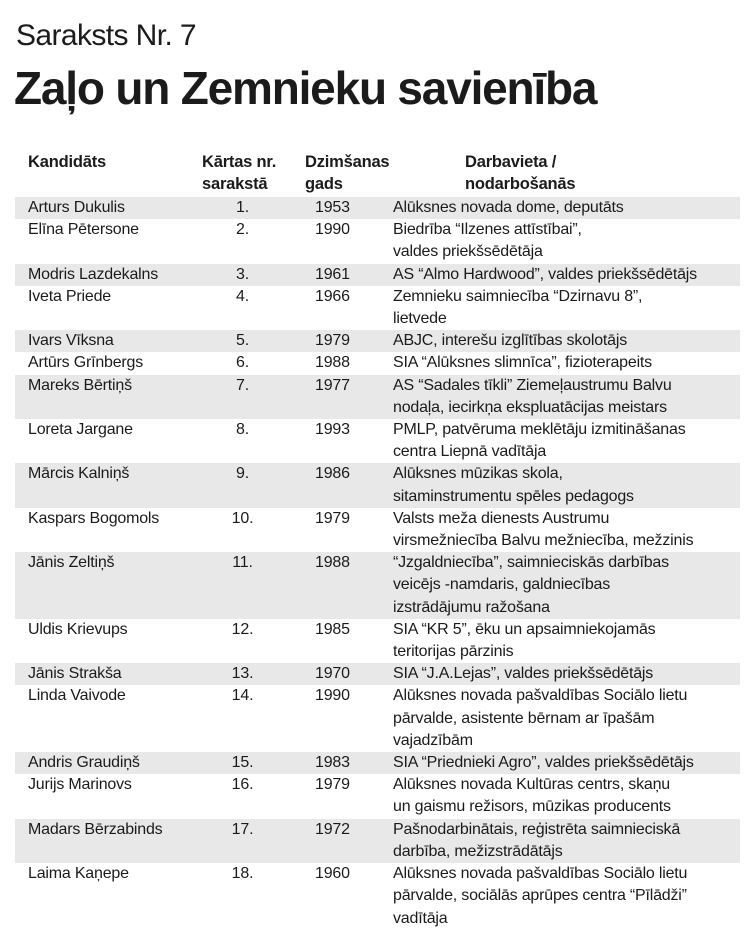  Describe the element at coordinates (332, 763) in the screenshot. I see `candidate-birth-year: 1983` at that location.